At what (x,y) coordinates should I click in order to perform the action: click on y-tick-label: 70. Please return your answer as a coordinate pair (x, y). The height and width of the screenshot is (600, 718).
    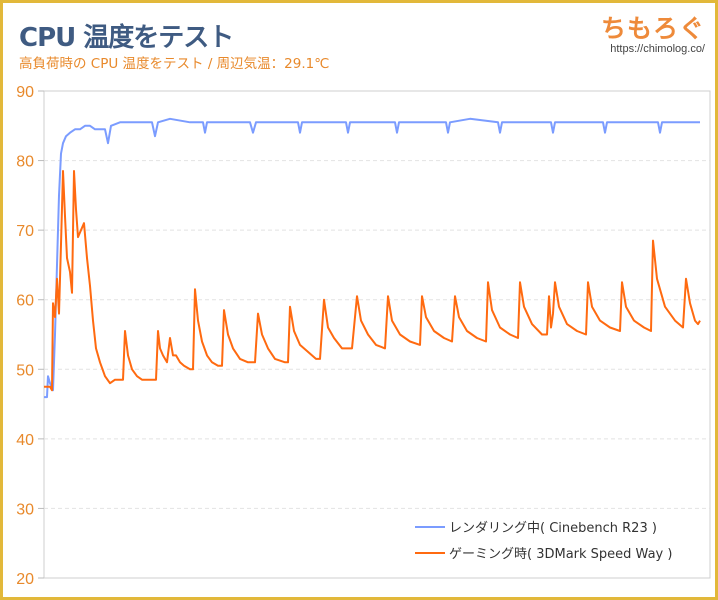
    Looking at the image, I should click on (25, 231).